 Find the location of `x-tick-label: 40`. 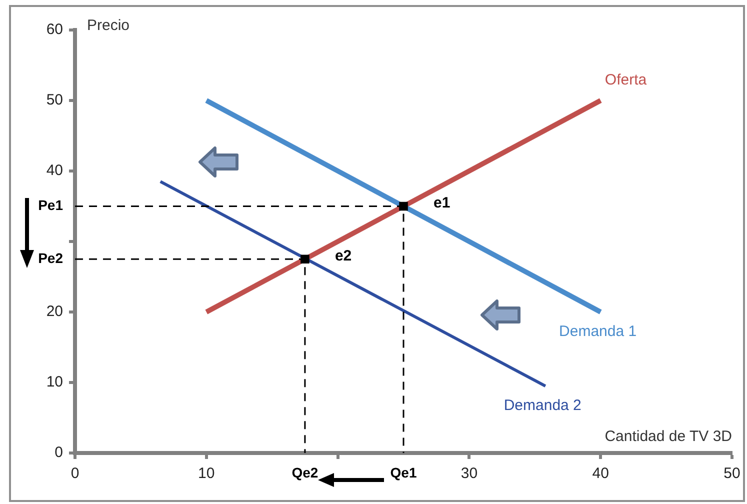

x-tick-label: 40 is located at coordinates (600, 473).